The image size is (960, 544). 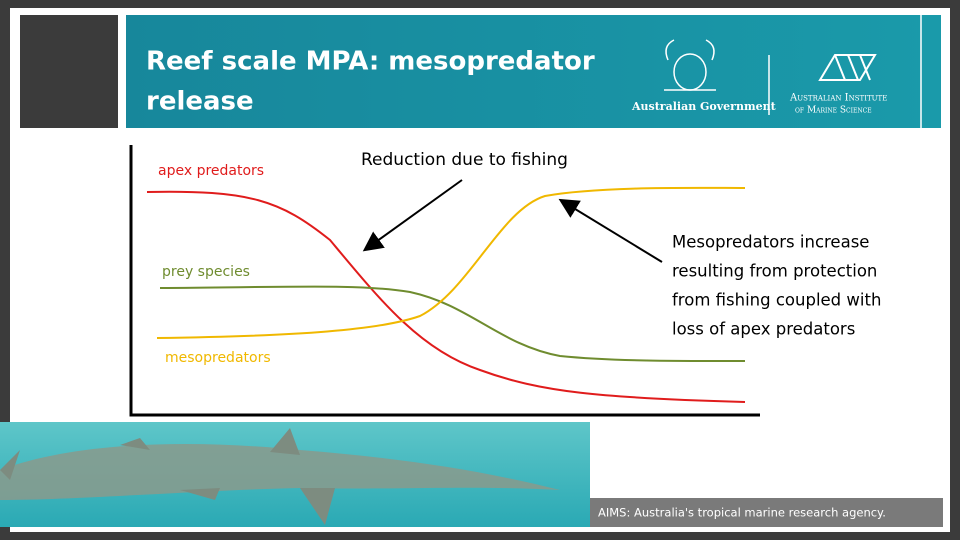 I want to click on aims-logo, so click(x=847, y=67).